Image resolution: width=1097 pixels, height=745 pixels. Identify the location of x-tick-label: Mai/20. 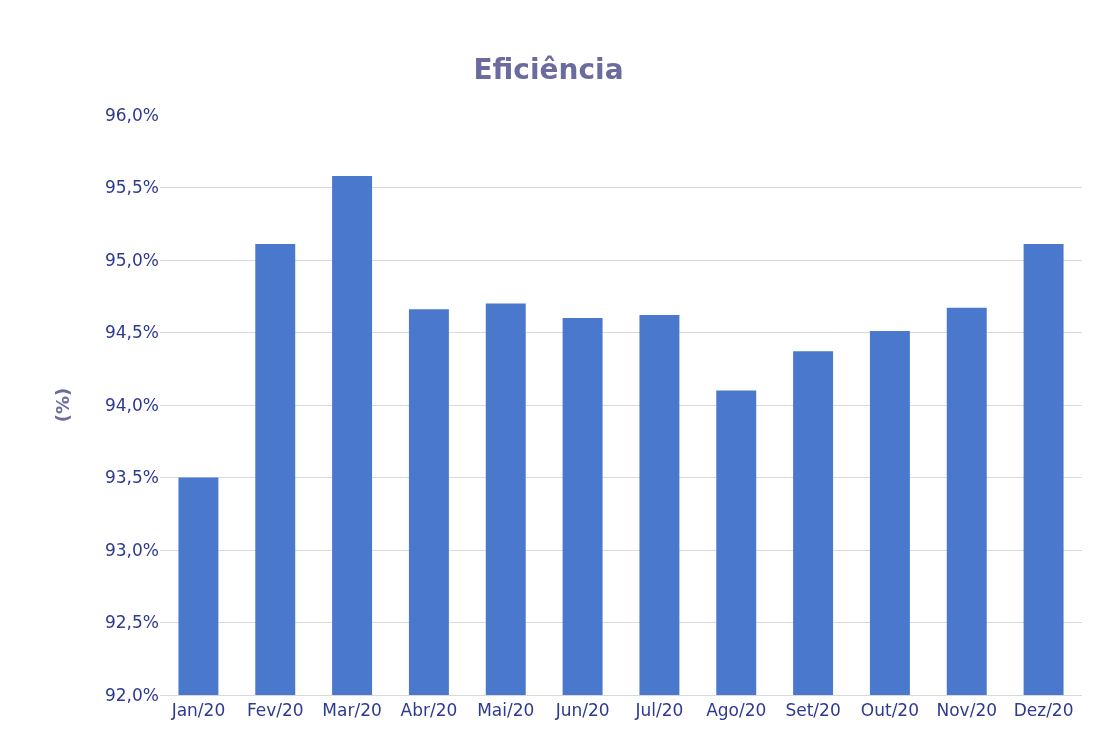
(506, 710).